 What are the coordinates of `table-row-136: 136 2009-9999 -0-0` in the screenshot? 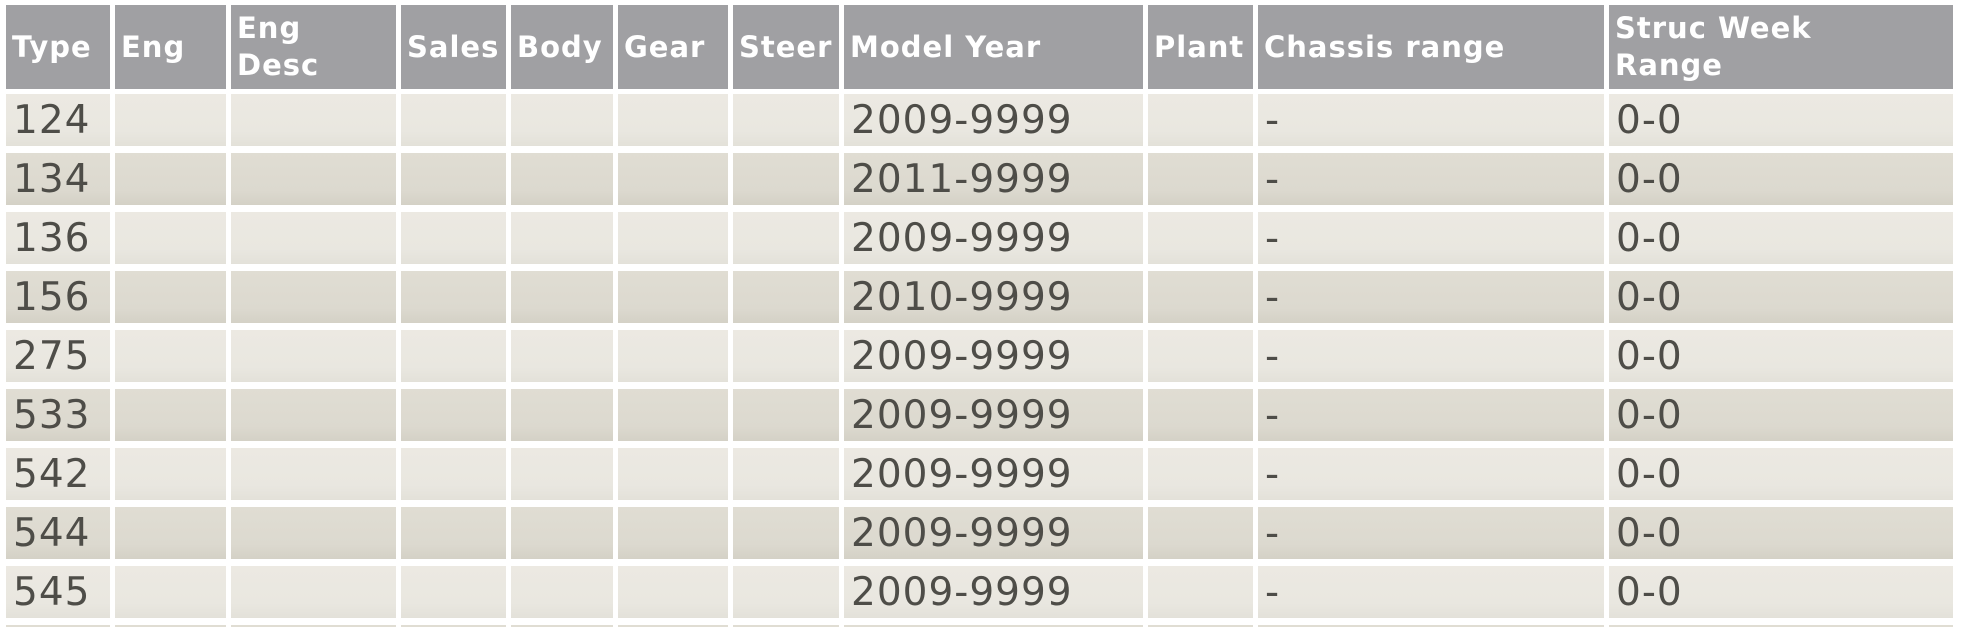 It's located at (979, 238).